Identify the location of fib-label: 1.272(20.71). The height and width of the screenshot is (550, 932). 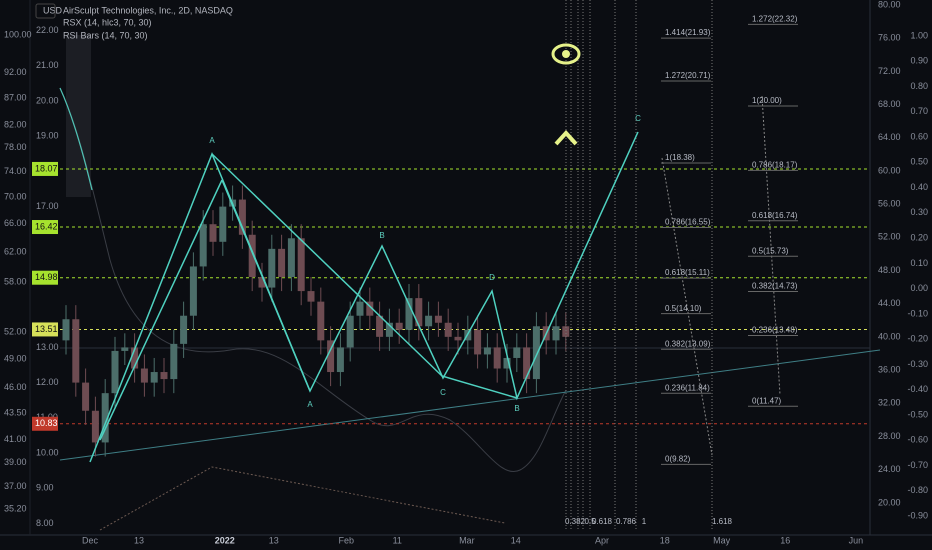
(688, 75).